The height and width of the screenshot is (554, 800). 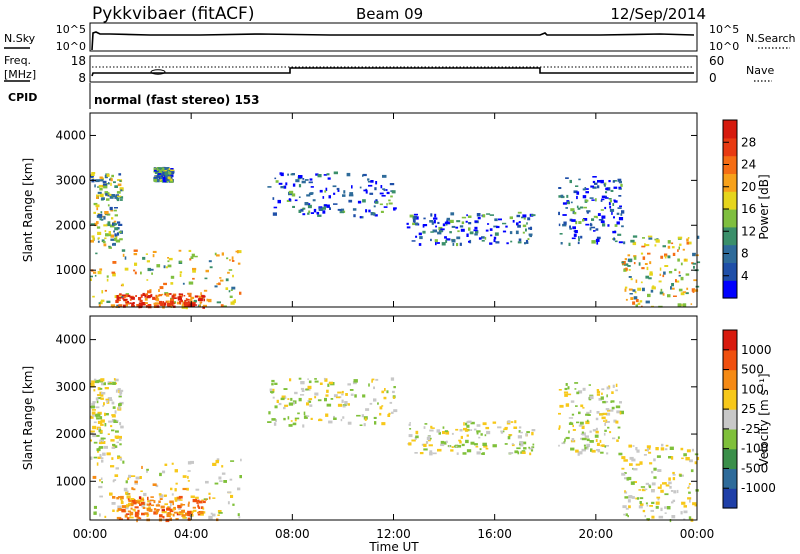 What do you see at coordinates (28, 210) in the screenshot?
I see `power-ylabel: Slant Range [km]` at bounding box center [28, 210].